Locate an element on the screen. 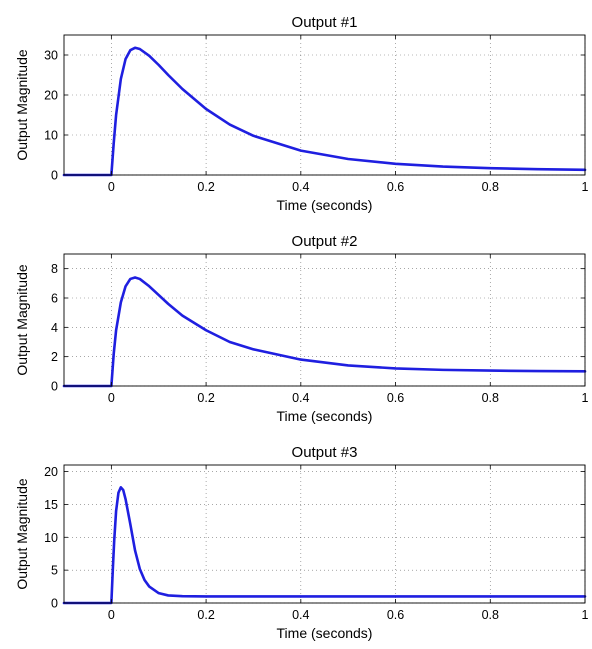  y-tick-label: 8 is located at coordinates (54, 269).